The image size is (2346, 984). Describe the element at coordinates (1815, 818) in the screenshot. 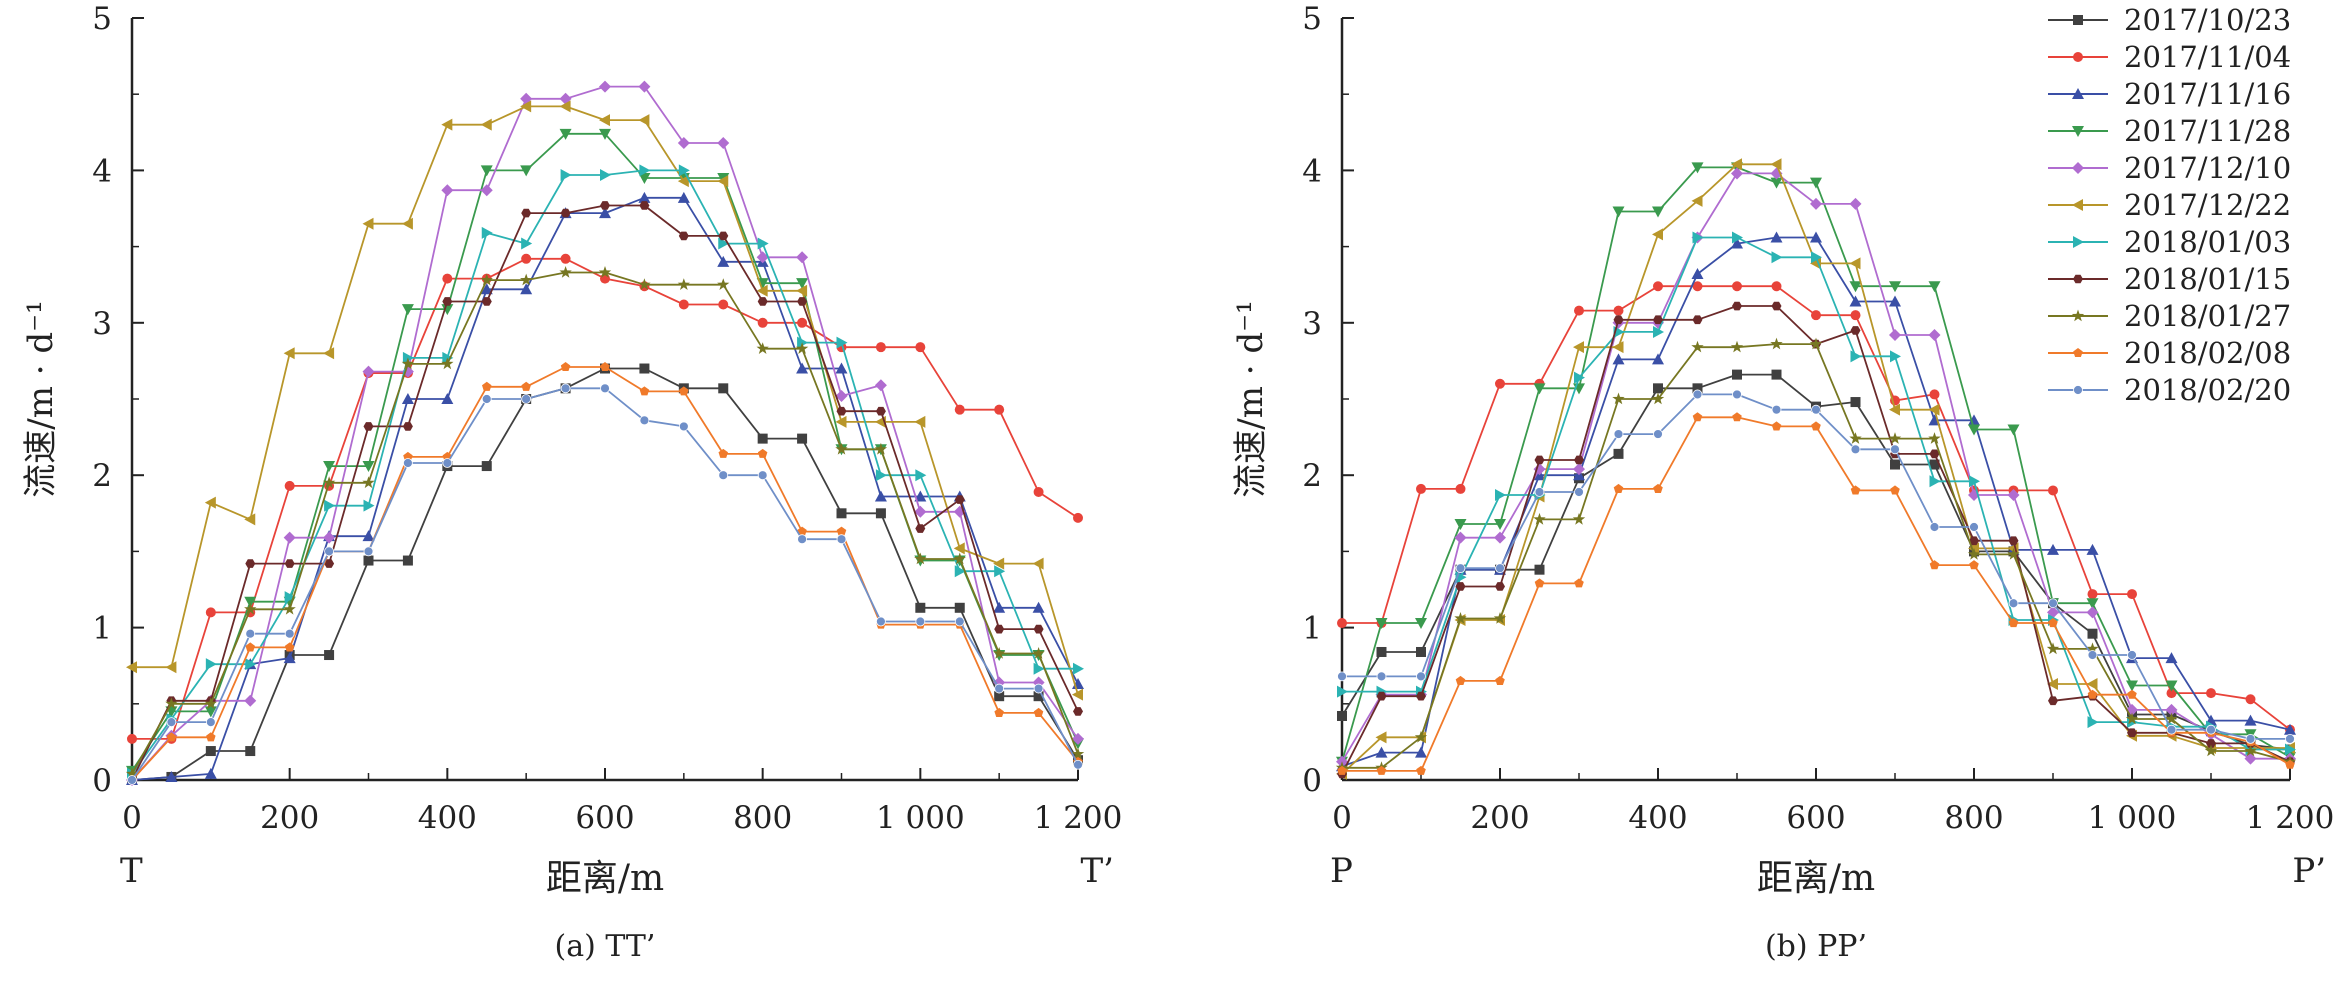

I see `x-tick-label: 600` at that location.